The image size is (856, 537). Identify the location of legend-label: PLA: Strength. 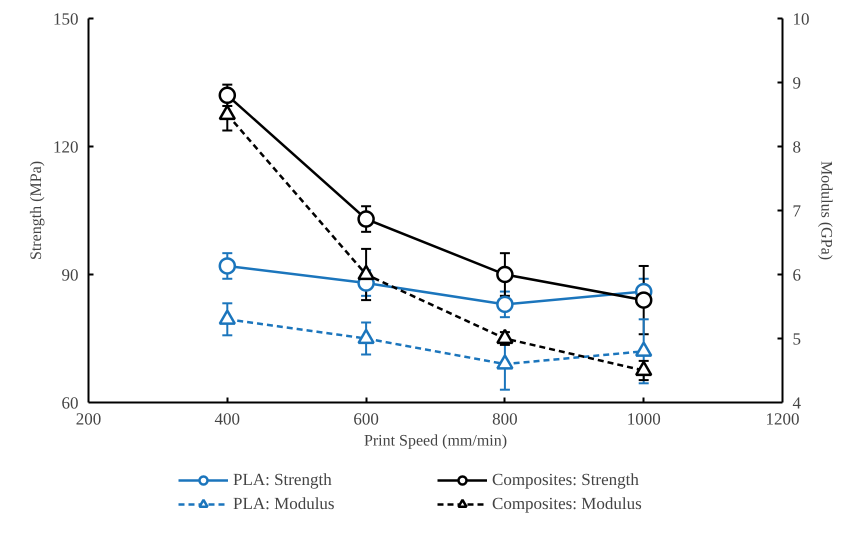
(283, 480).